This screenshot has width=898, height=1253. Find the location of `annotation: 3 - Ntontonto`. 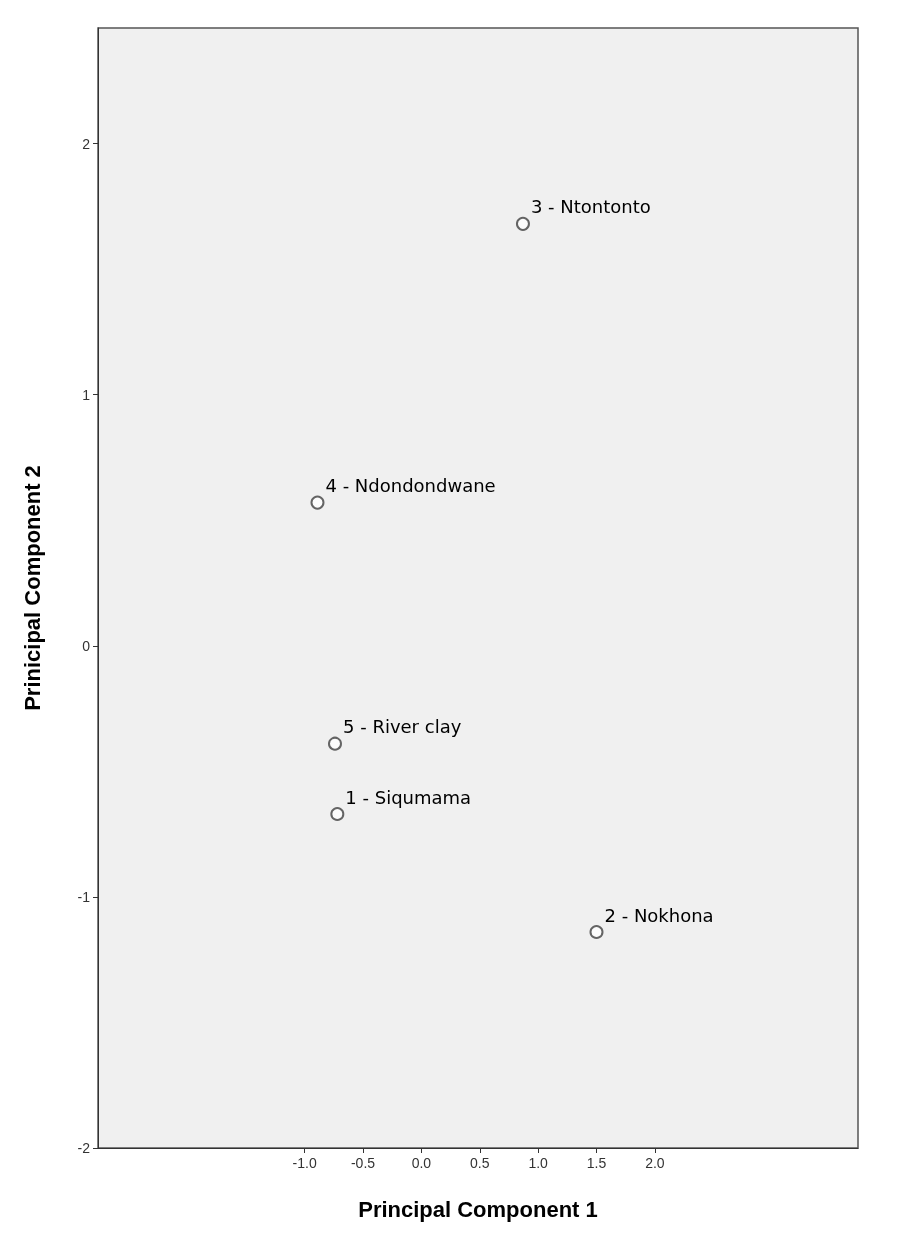

annotation: 3 - Ntontonto is located at coordinates (590, 207).